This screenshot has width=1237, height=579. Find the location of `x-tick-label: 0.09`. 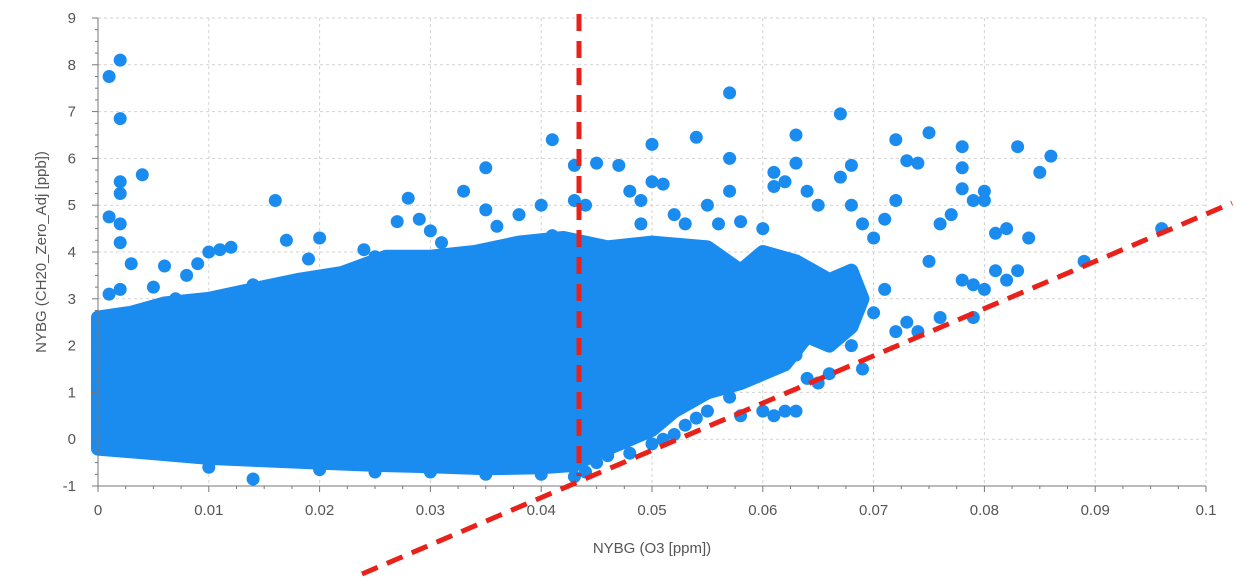

x-tick-label: 0.09 is located at coordinates (1095, 510).